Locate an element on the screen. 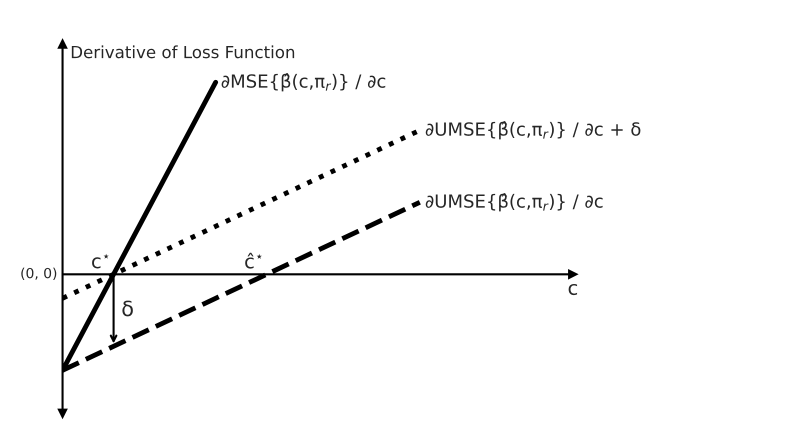  annotation: c$^{⋆}$ is located at coordinates (100, 261).